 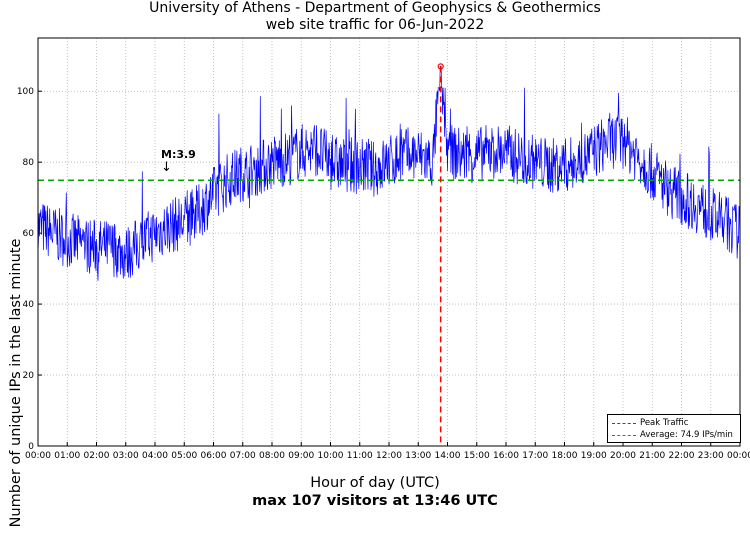 What do you see at coordinates (664, 423) in the screenshot?
I see `legend-peak-label: Peak Traffic` at bounding box center [664, 423].